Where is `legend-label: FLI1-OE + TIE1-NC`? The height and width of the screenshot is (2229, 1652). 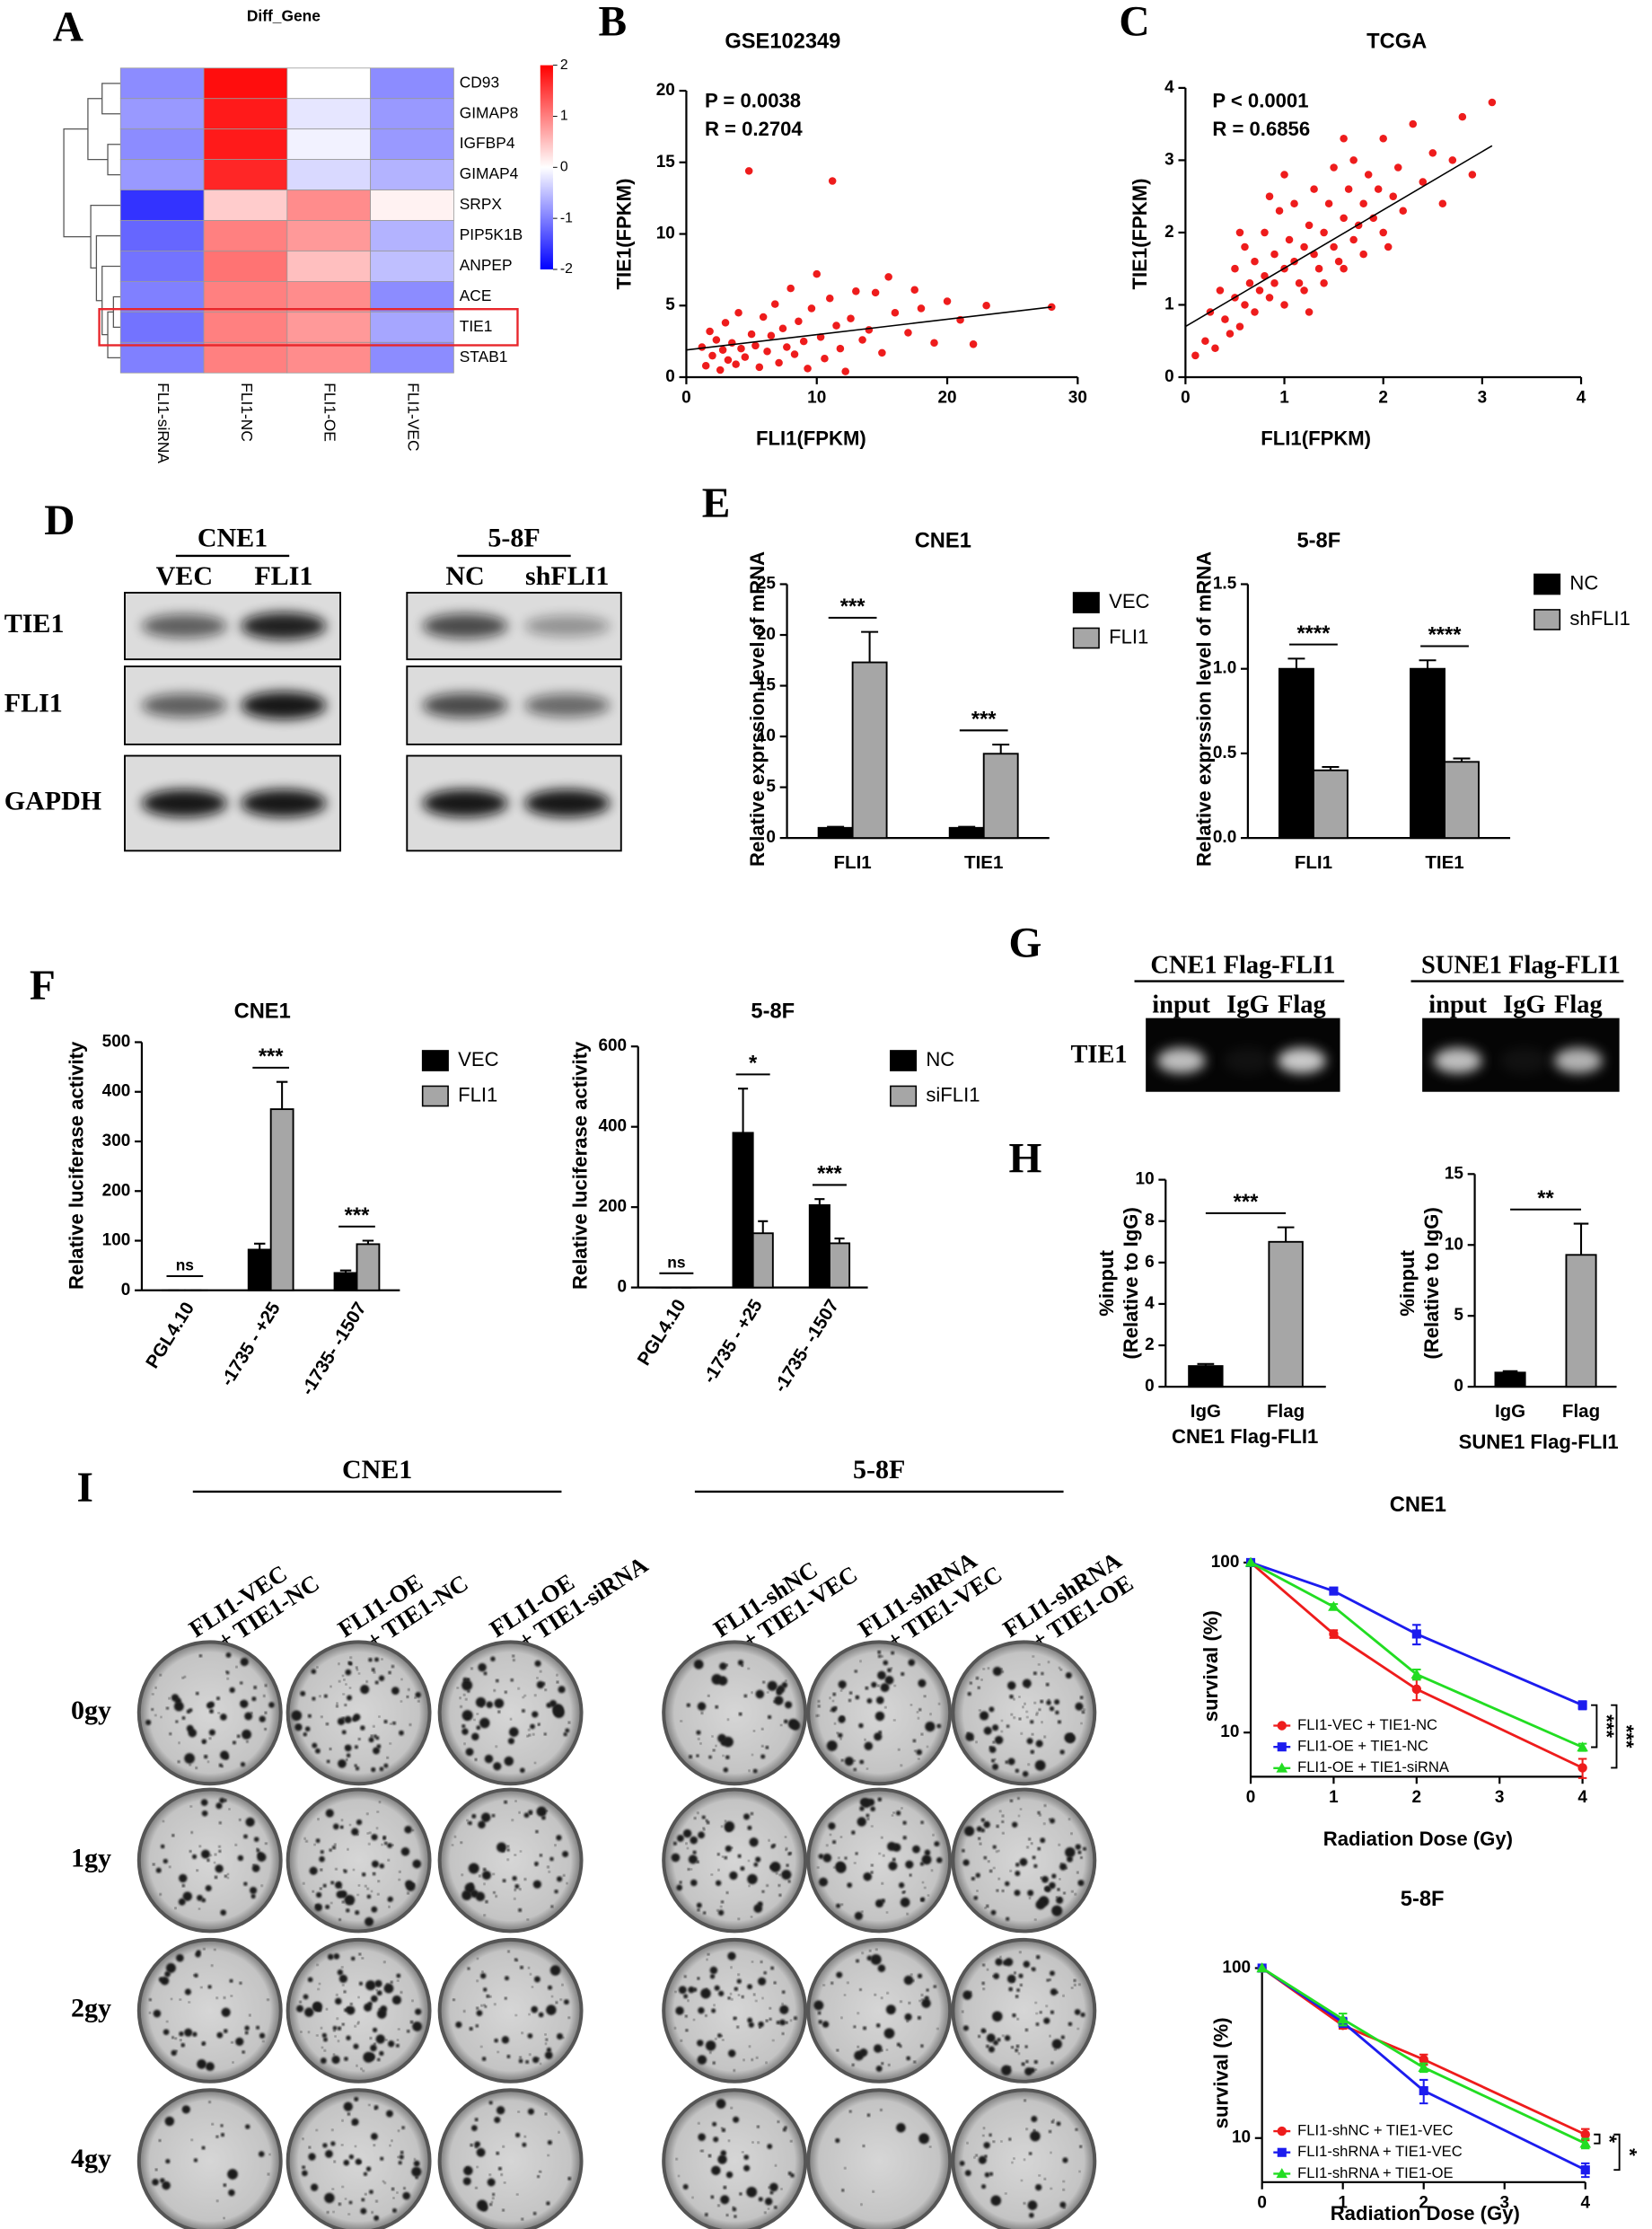
legend-label: FLI1-OE + TIE1-NC is located at coordinates (1363, 1746).